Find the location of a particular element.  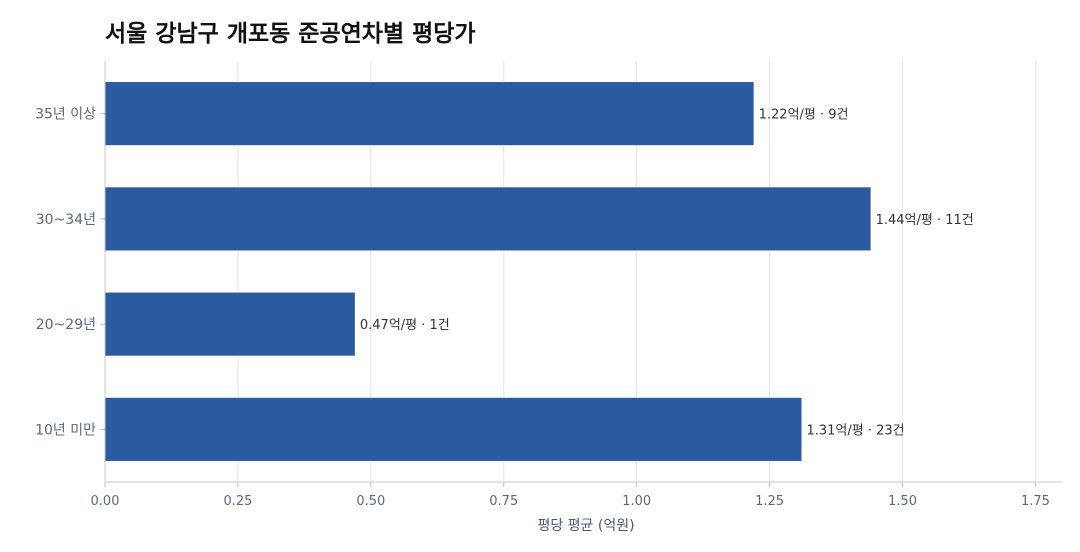

y-tick-label: 35년 이상 is located at coordinates (65, 115).